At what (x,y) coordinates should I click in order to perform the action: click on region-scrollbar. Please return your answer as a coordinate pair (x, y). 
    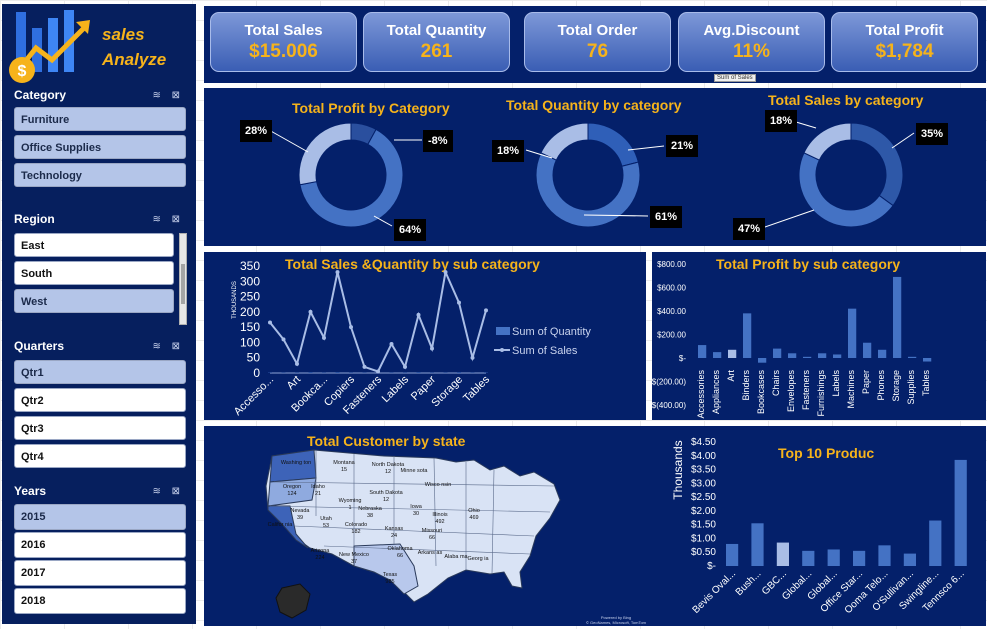
    Looking at the image, I should click on (183, 279).